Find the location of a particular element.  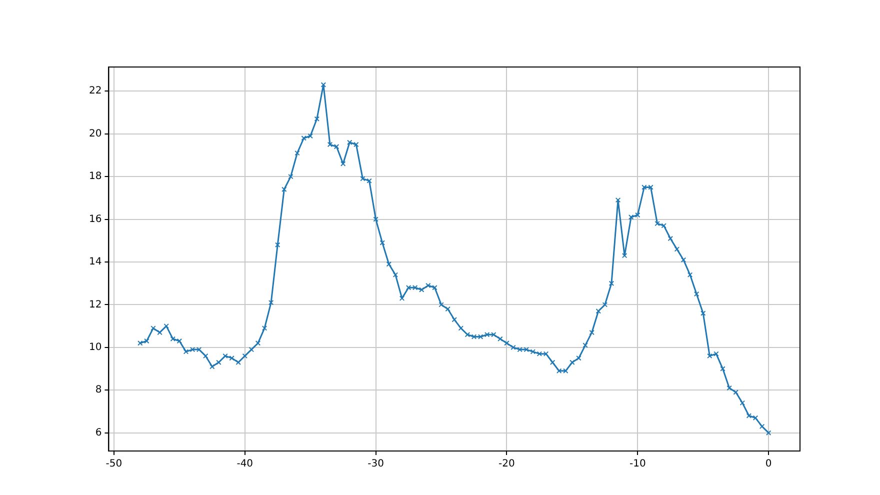

y-tick-label: 18 is located at coordinates (95, 176).